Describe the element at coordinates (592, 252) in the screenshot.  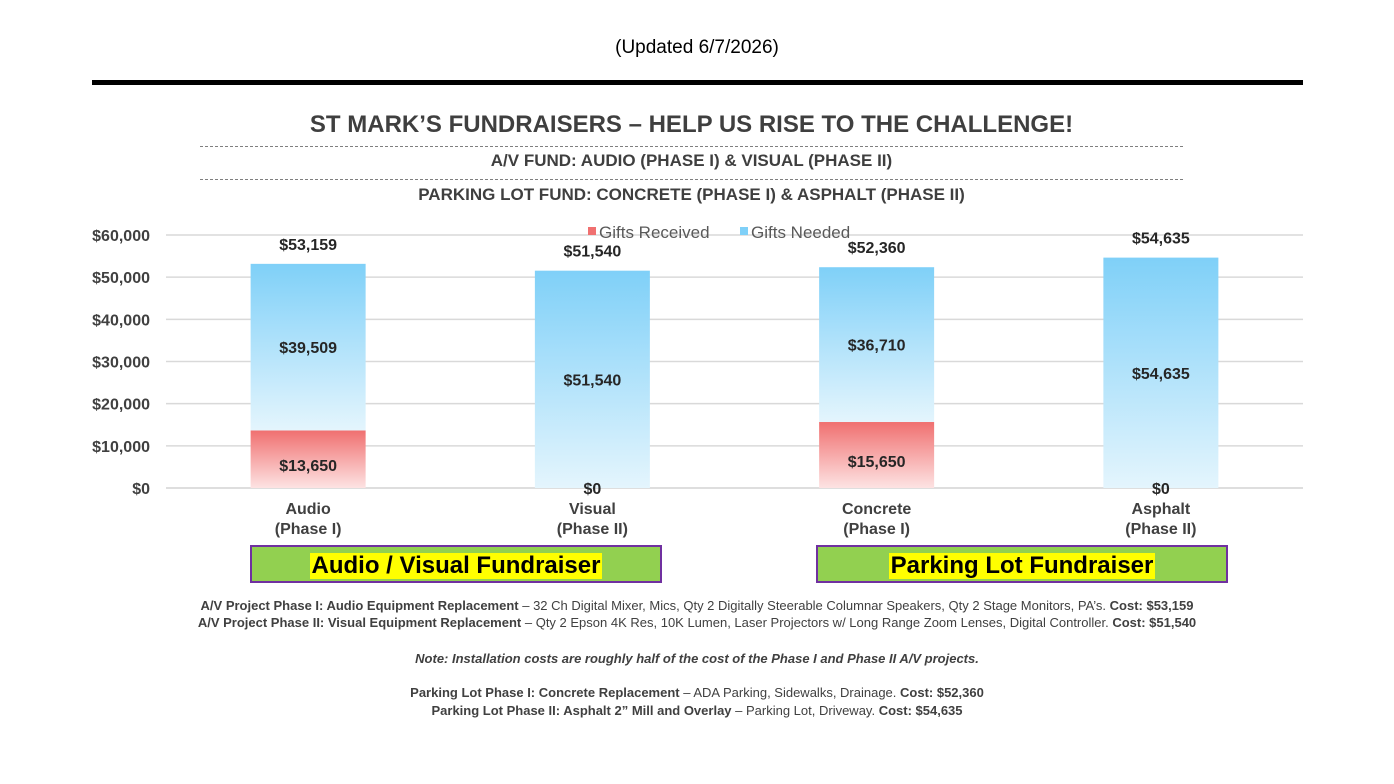
I see `label-total: $51,540` at that location.